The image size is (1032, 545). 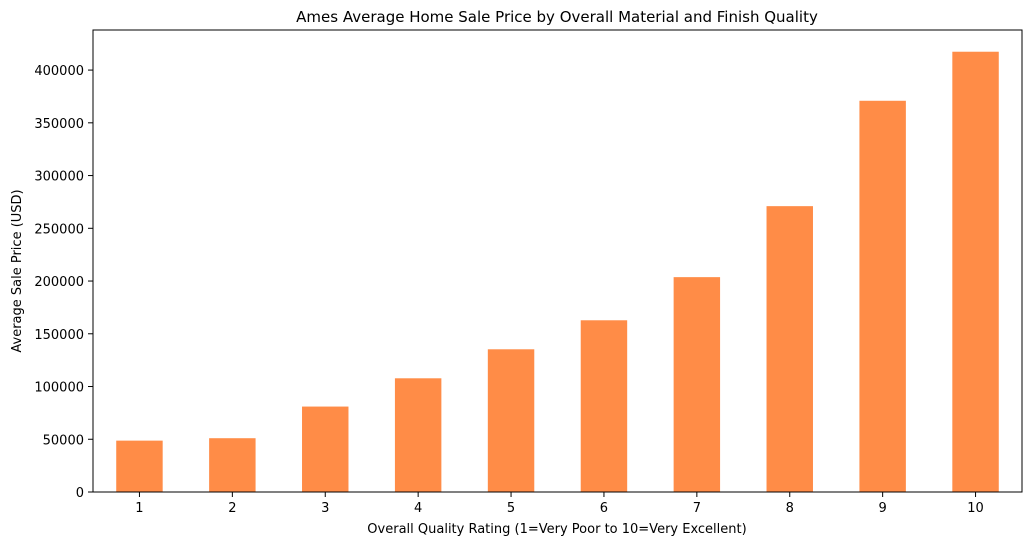 What do you see at coordinates (63, 440) in the screenshot?
I see `y-tick-label: 50000` at bounding box center [63, 440].